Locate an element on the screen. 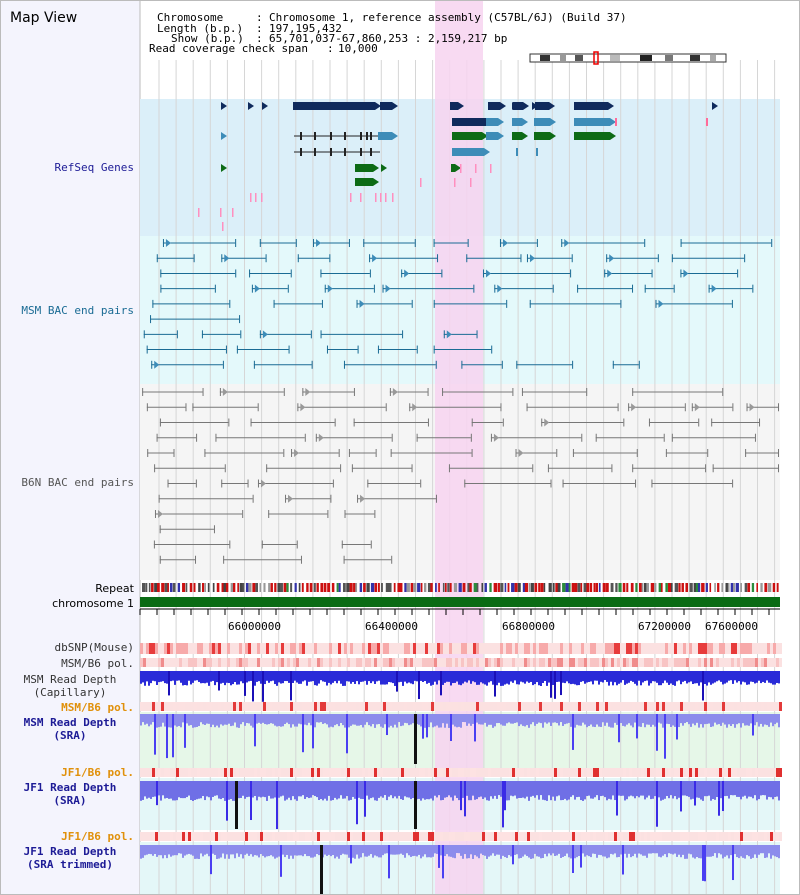  ideogram-band is located at coordinates (563, 58).